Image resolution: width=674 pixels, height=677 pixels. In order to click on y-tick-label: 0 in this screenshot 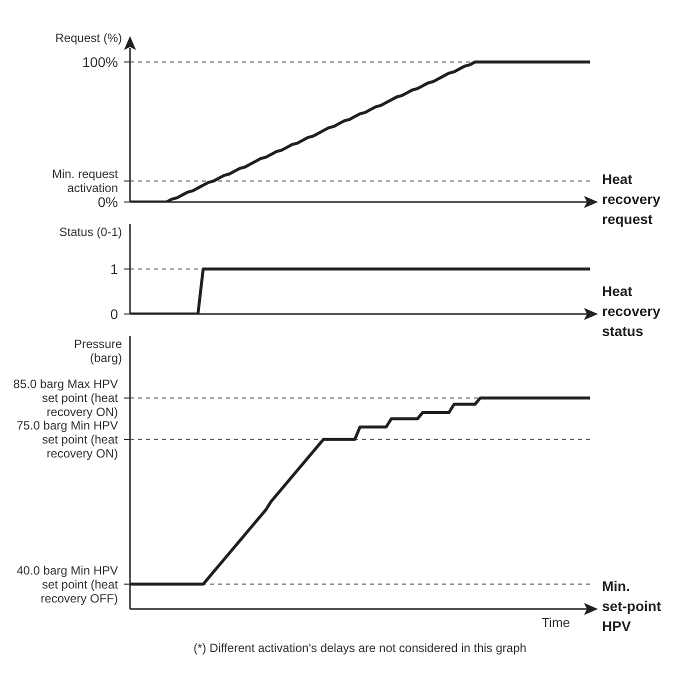, I will do `click(114, 314)`.